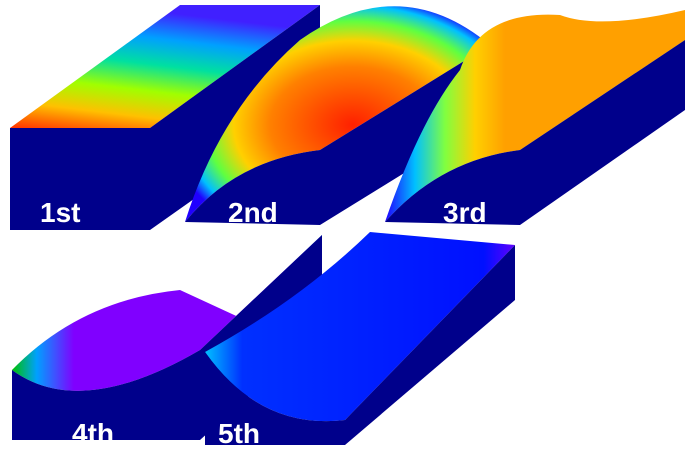 This screenshot has height=450, width=688. I want to click on top-face, so click(165, 66).